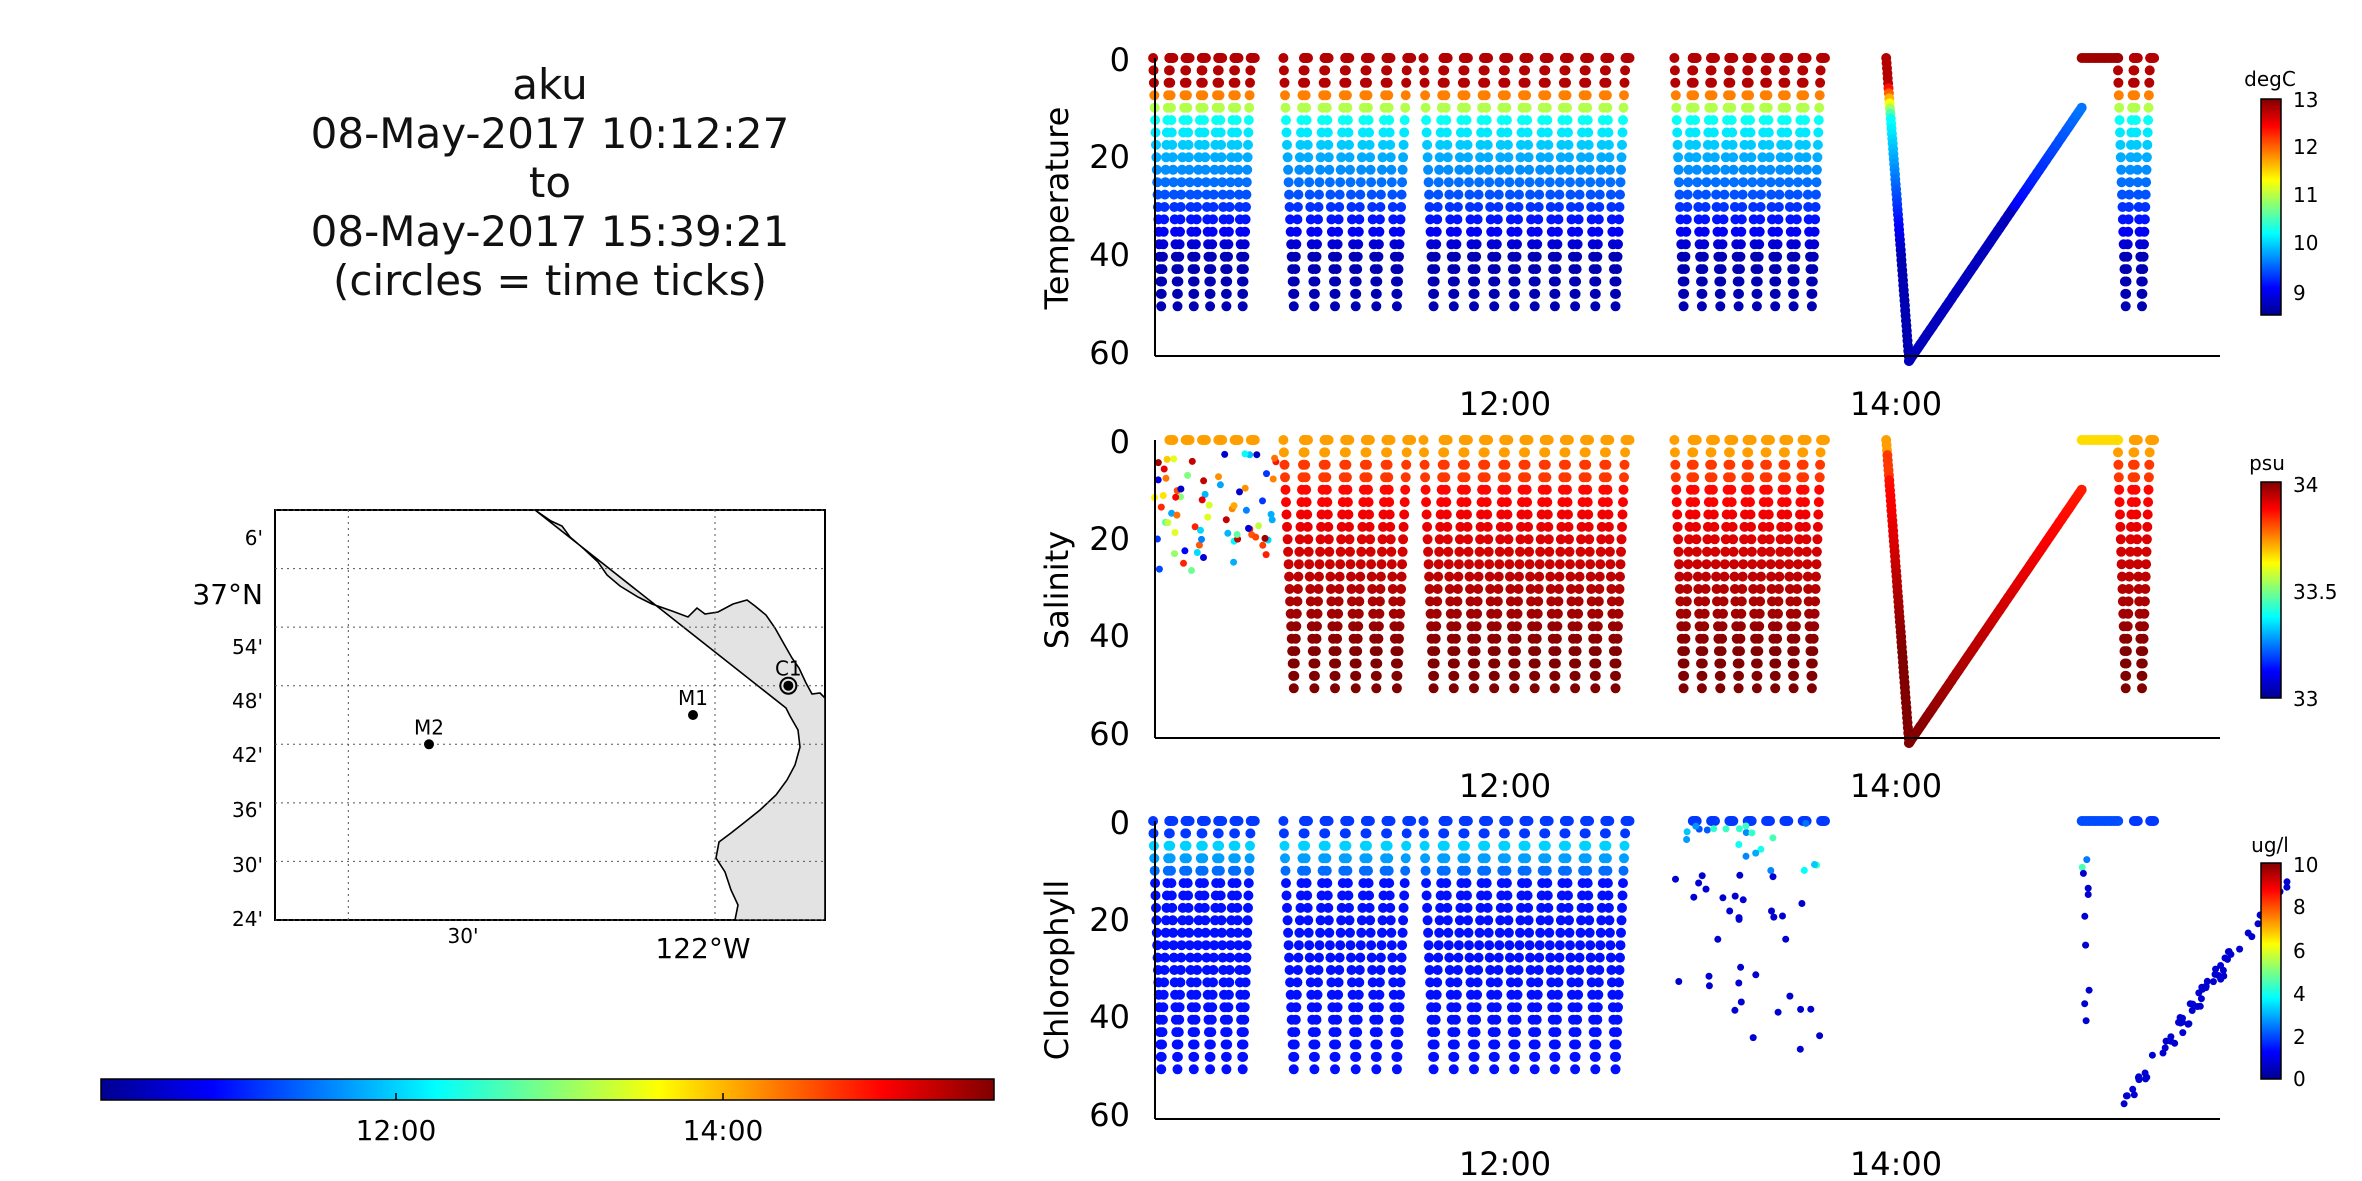 This screenshot has width=2362, height=1181. I want to click on y-tick-label: 40, so click(1109, 255).